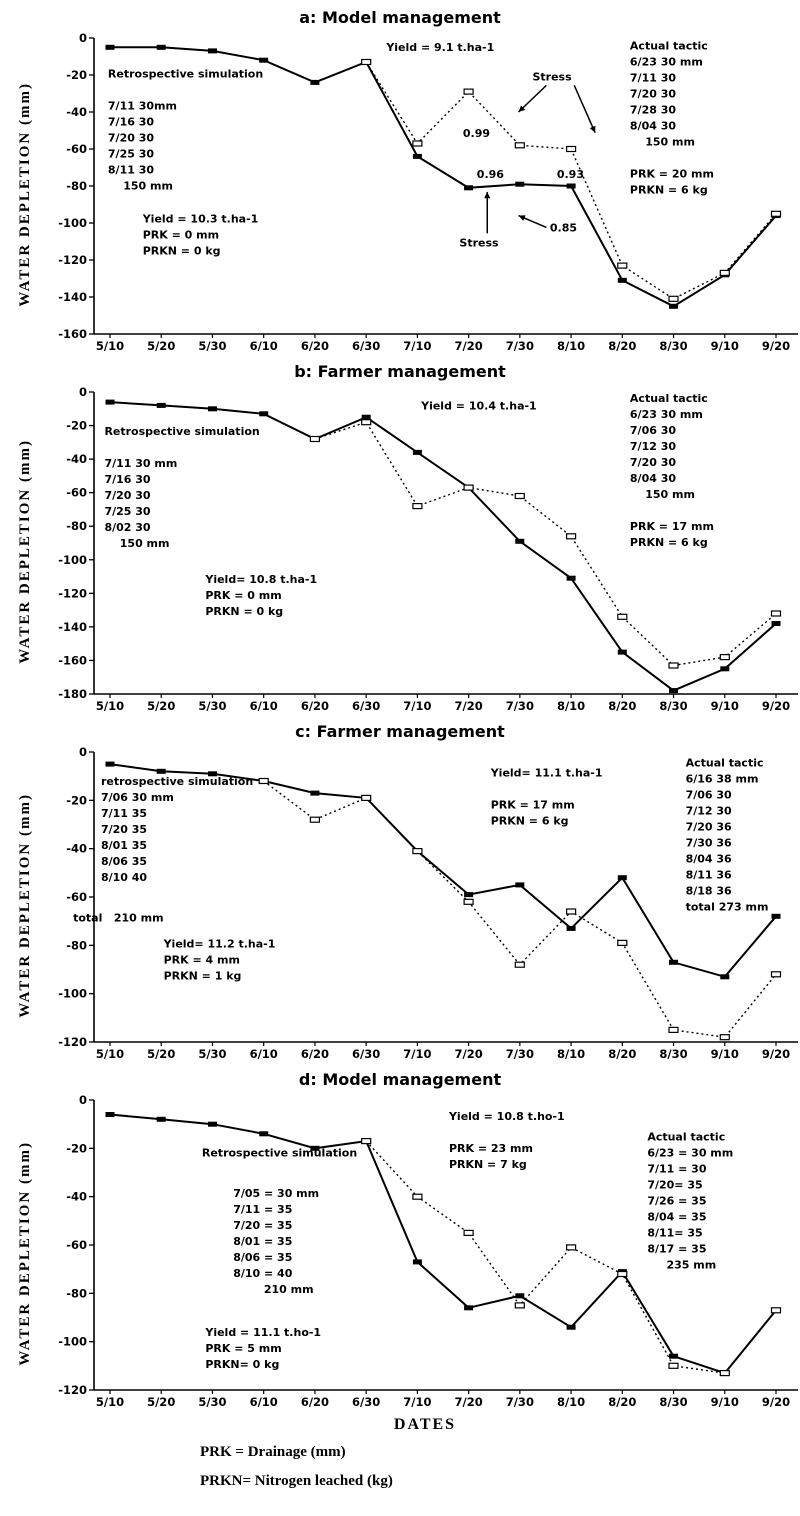 The width and height of the screenshot is (800, 1516). I want to click on svg-text: -100, so click(72, 994).